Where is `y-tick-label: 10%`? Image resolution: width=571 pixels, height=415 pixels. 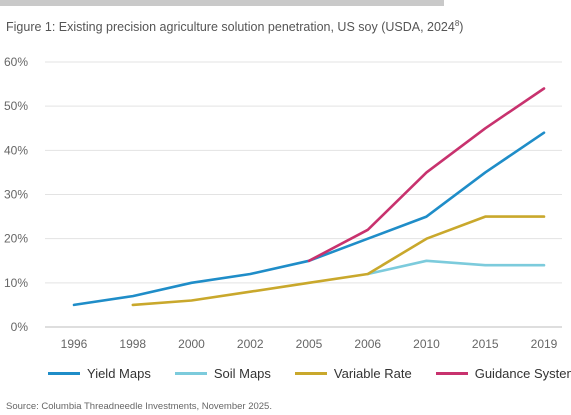 y-tick-label: 10% is located at coordinates (16, 283).